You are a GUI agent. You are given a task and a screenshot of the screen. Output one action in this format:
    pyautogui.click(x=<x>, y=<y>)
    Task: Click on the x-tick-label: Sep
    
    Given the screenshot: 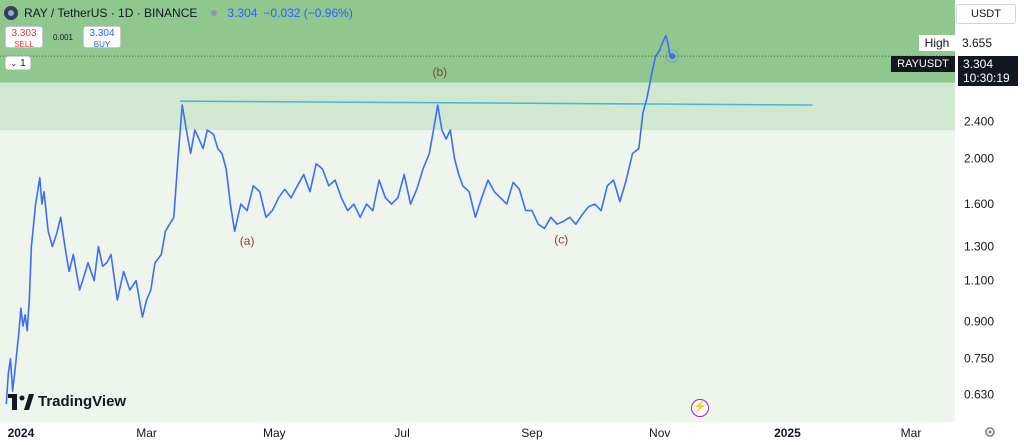 What is the action you would take?
    pyautogui.click(x=532, y=433)
    